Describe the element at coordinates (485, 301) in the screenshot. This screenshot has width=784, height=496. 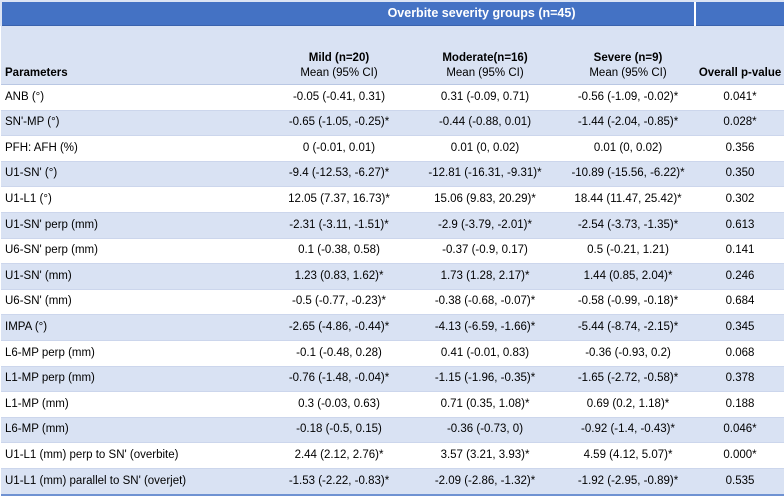
I see `moderate-value-cell: -0.38 (-0.68, -0.07)*` at that location.